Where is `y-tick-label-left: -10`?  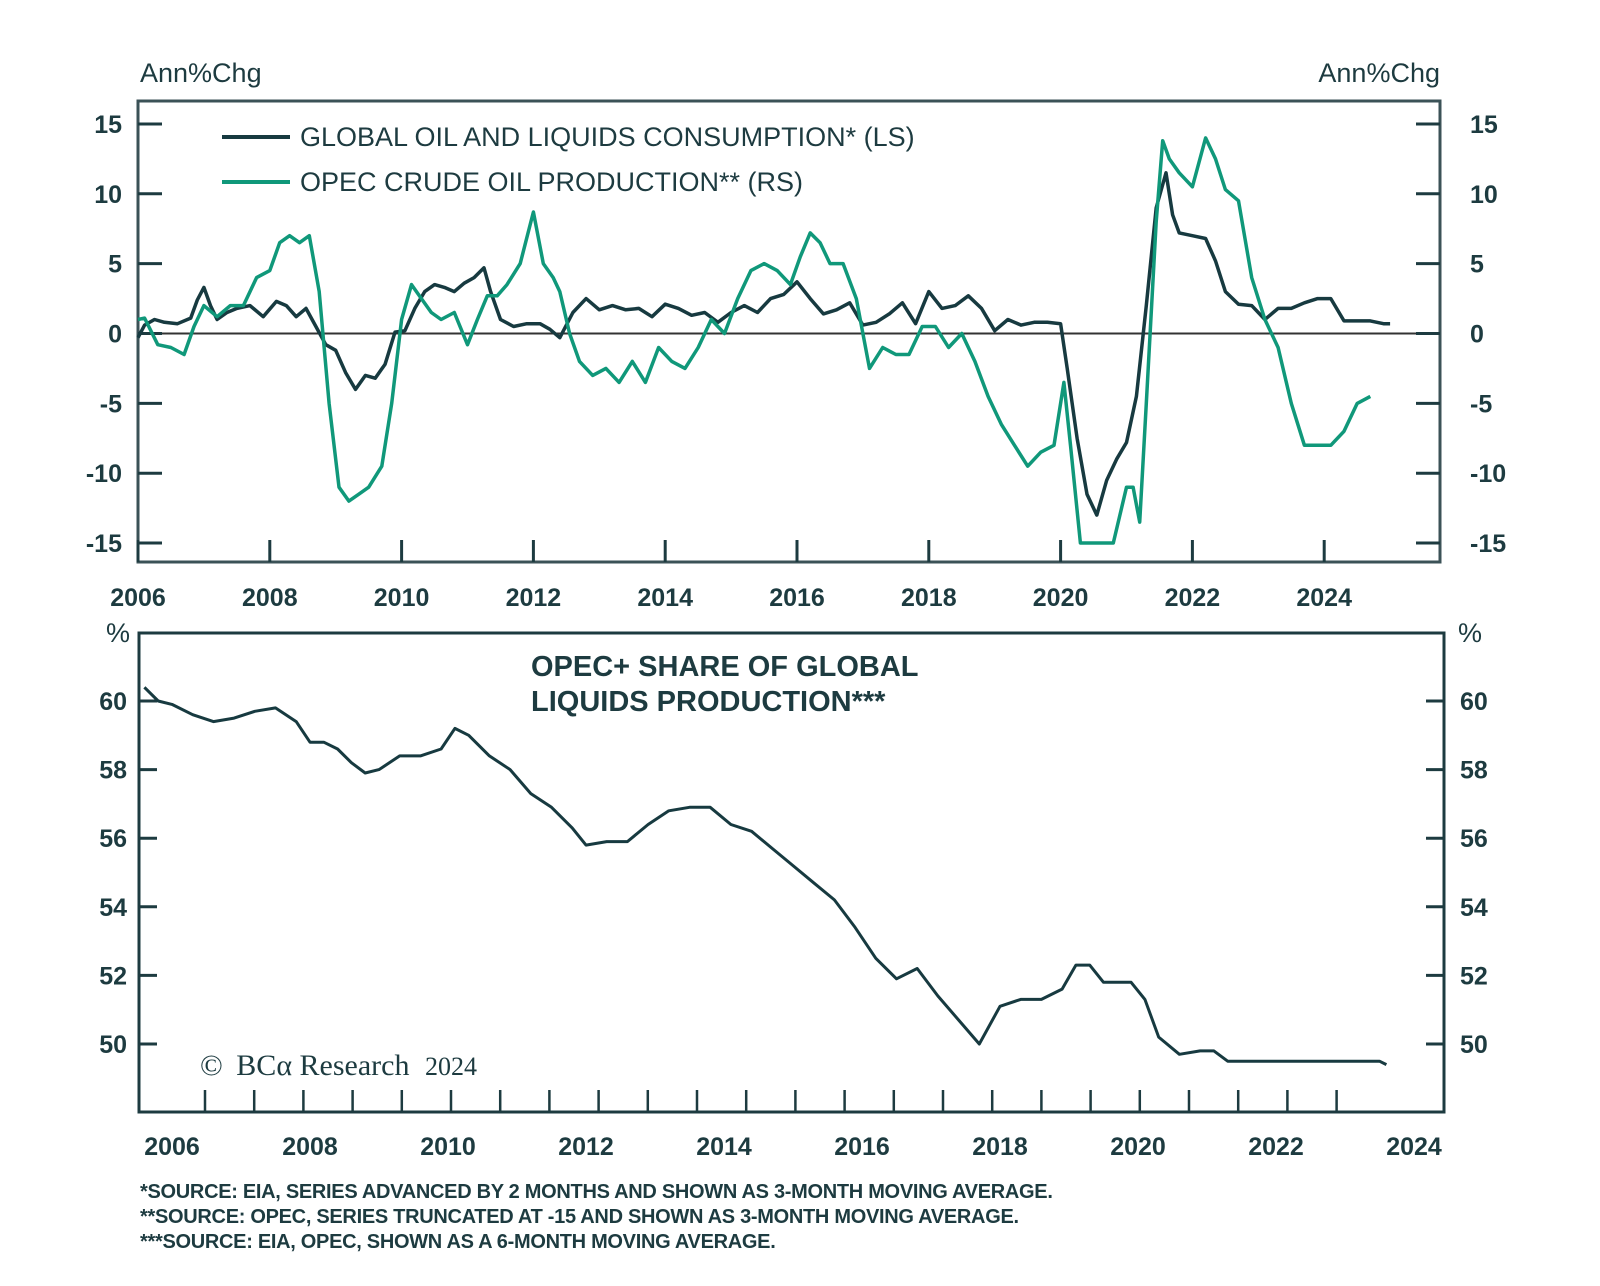 y-tick-label-left: -10 is located at coordinates (104, 474).